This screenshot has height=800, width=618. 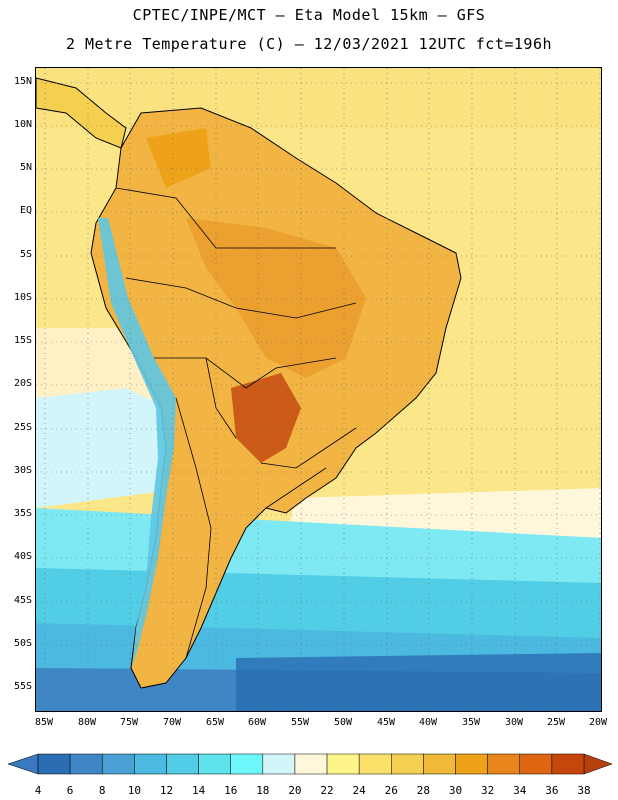 What do you see at coordinates (263, 790) in the screenshot?
I see `colorbar-label: 18` at bounding box center [263, 790].